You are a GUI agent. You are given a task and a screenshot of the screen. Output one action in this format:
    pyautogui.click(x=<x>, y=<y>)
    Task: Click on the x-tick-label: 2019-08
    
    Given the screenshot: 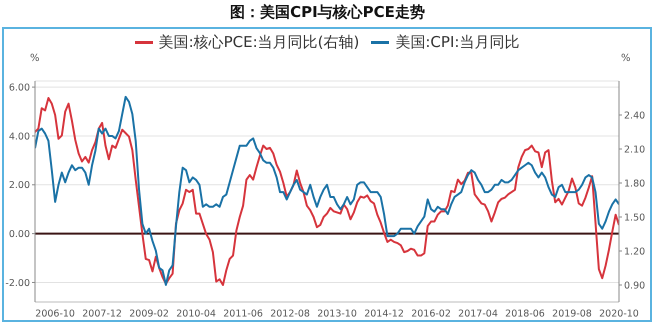 What is the action you would take?
    pyautogui.click(x=572, y=314)
    